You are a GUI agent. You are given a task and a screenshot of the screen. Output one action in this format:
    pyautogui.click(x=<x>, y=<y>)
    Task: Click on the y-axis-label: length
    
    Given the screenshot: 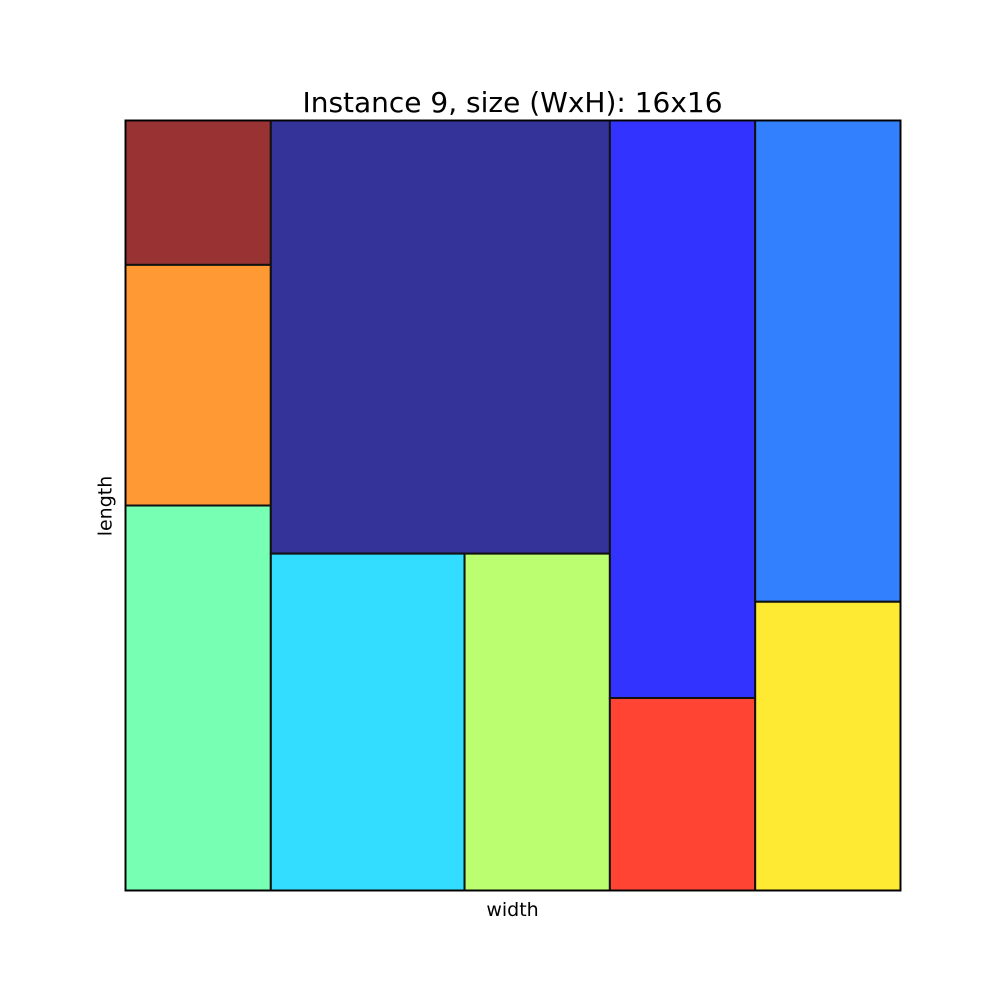 What is the action you would take?
    pyautogui.click(x=106, y=506)
    